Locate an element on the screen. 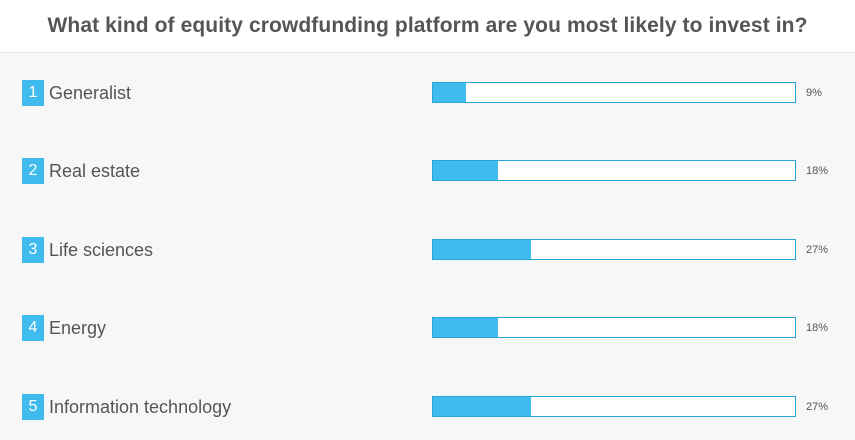  rank-badge: 4 is located at coordinates (33, 328).